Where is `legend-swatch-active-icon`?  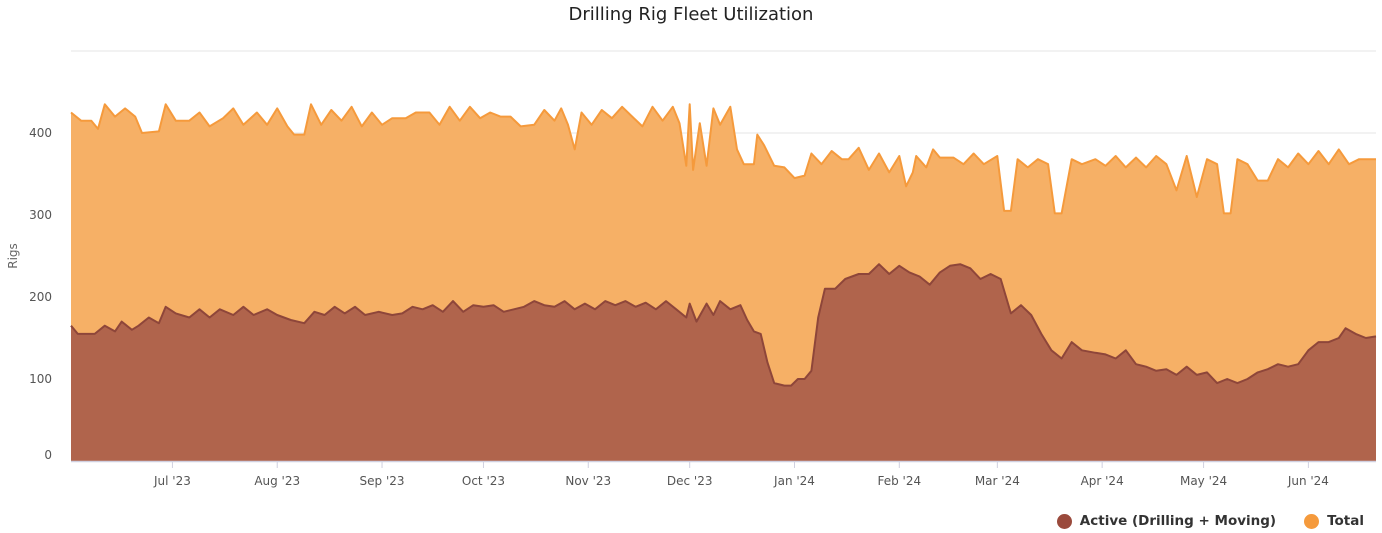
legend-swatch-active-icon is located at coordinates (1064, 521).